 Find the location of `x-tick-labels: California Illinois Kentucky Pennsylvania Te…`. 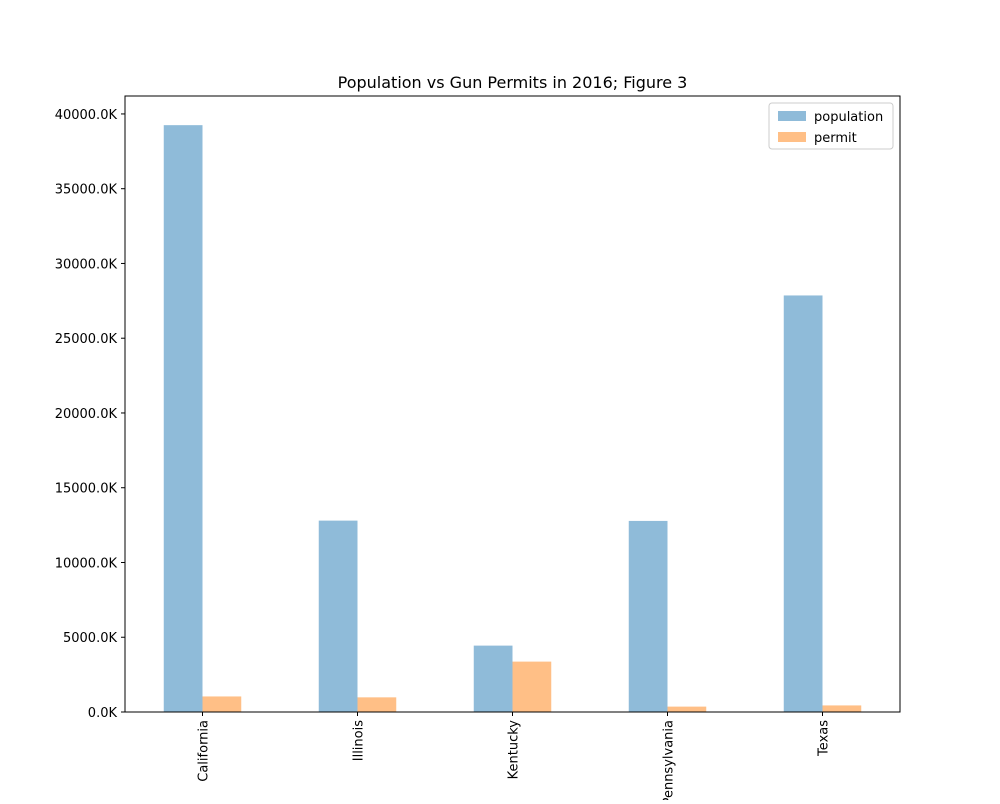

x-tick-labels: California Illinois Kentucky Pennsylvania Te… is located at coordinates (514, 760).